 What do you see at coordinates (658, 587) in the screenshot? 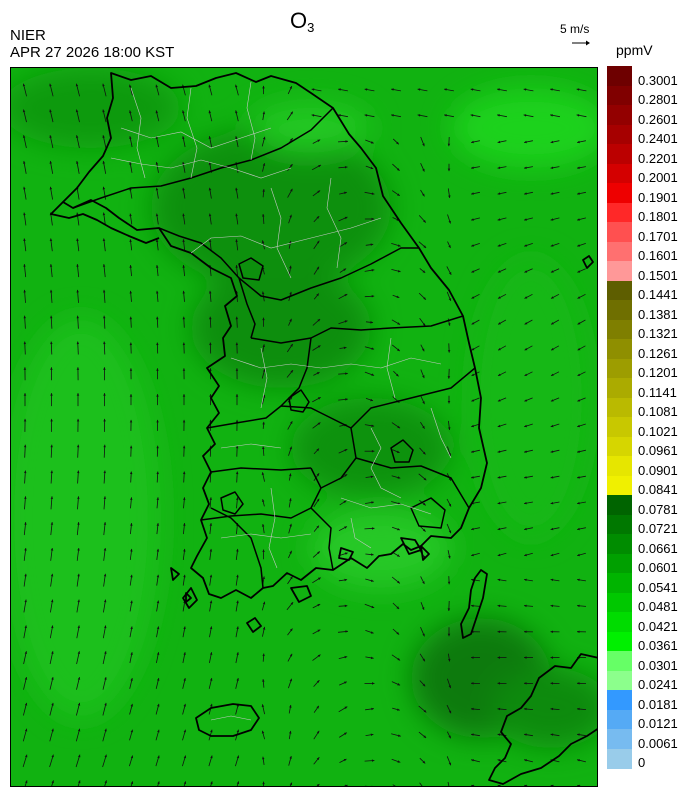
I see `colorbar-tick-label: 0.0541` at bounding box center [658, 587].